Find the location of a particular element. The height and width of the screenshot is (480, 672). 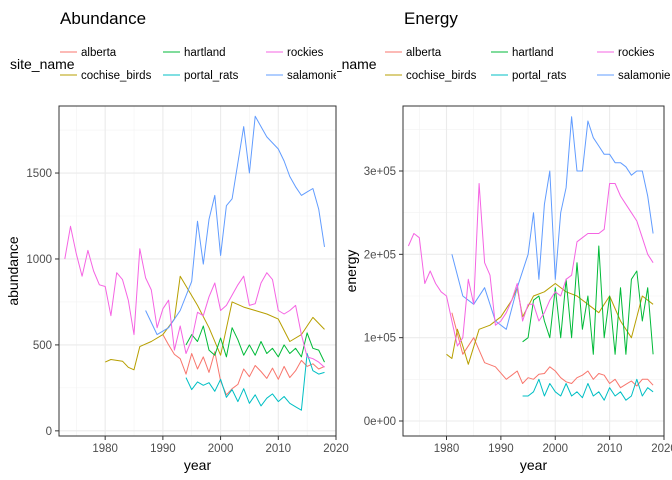

y-tick-label: 2e+05 is located at coordinates (380, 255).